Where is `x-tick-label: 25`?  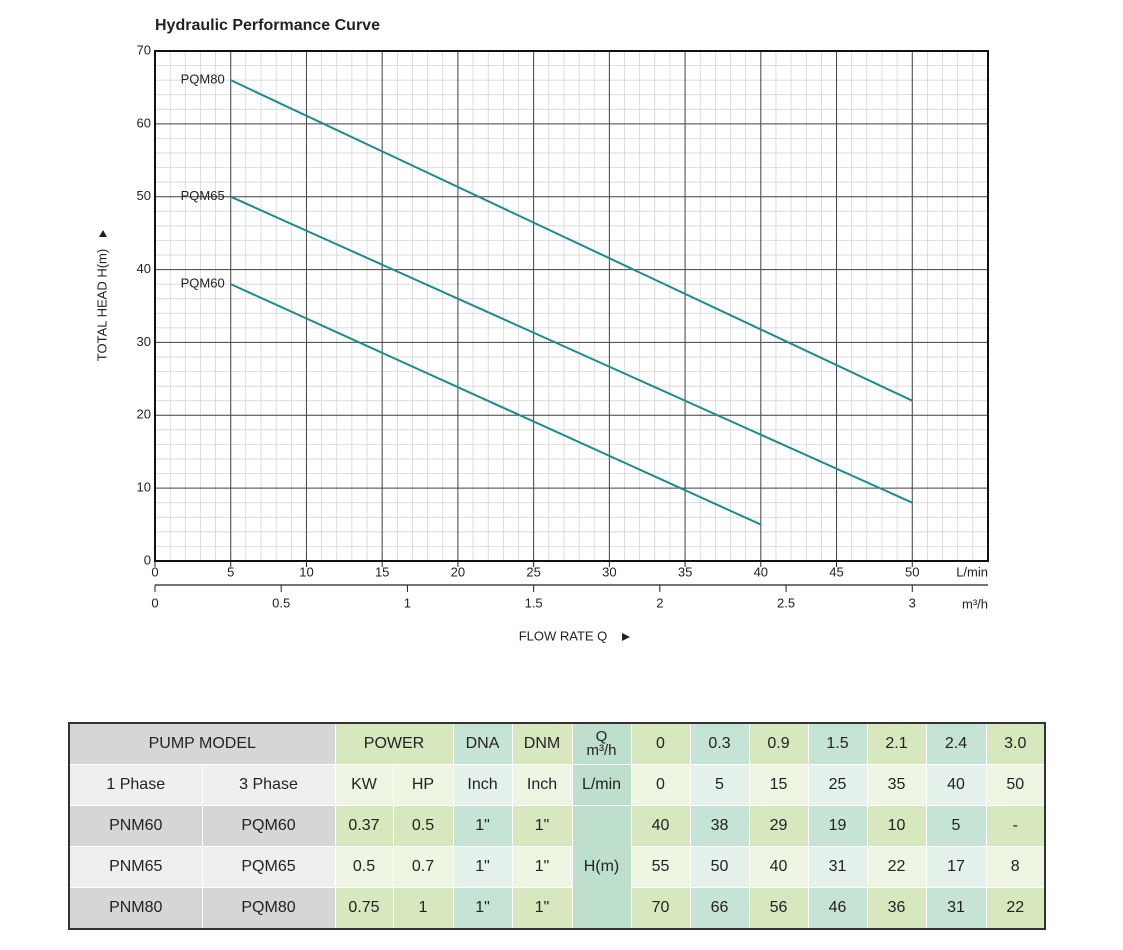
x-tick-label: 25 is located at coordinates (533, 571).